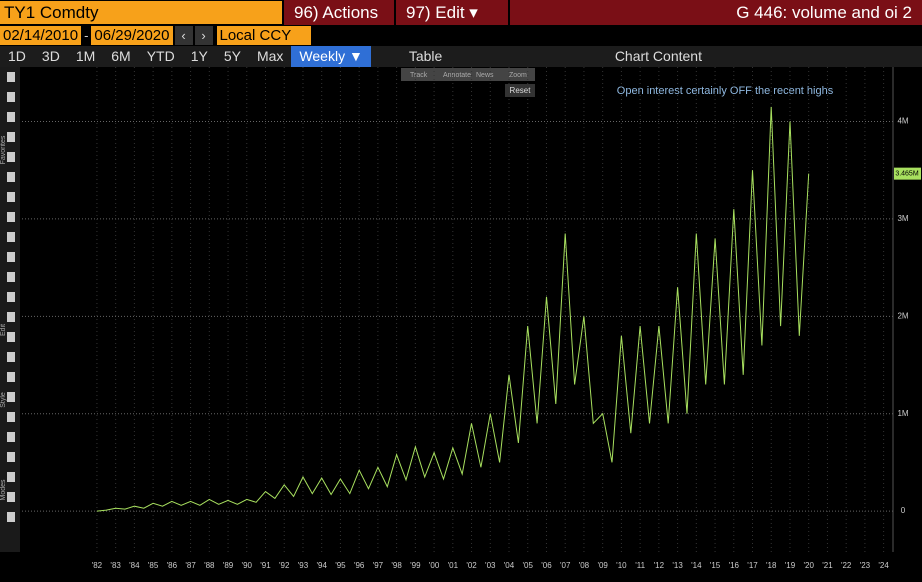  Describe the element at coordinates (121, 56) in the screenshot. I see `period-button: 6M` at that location.